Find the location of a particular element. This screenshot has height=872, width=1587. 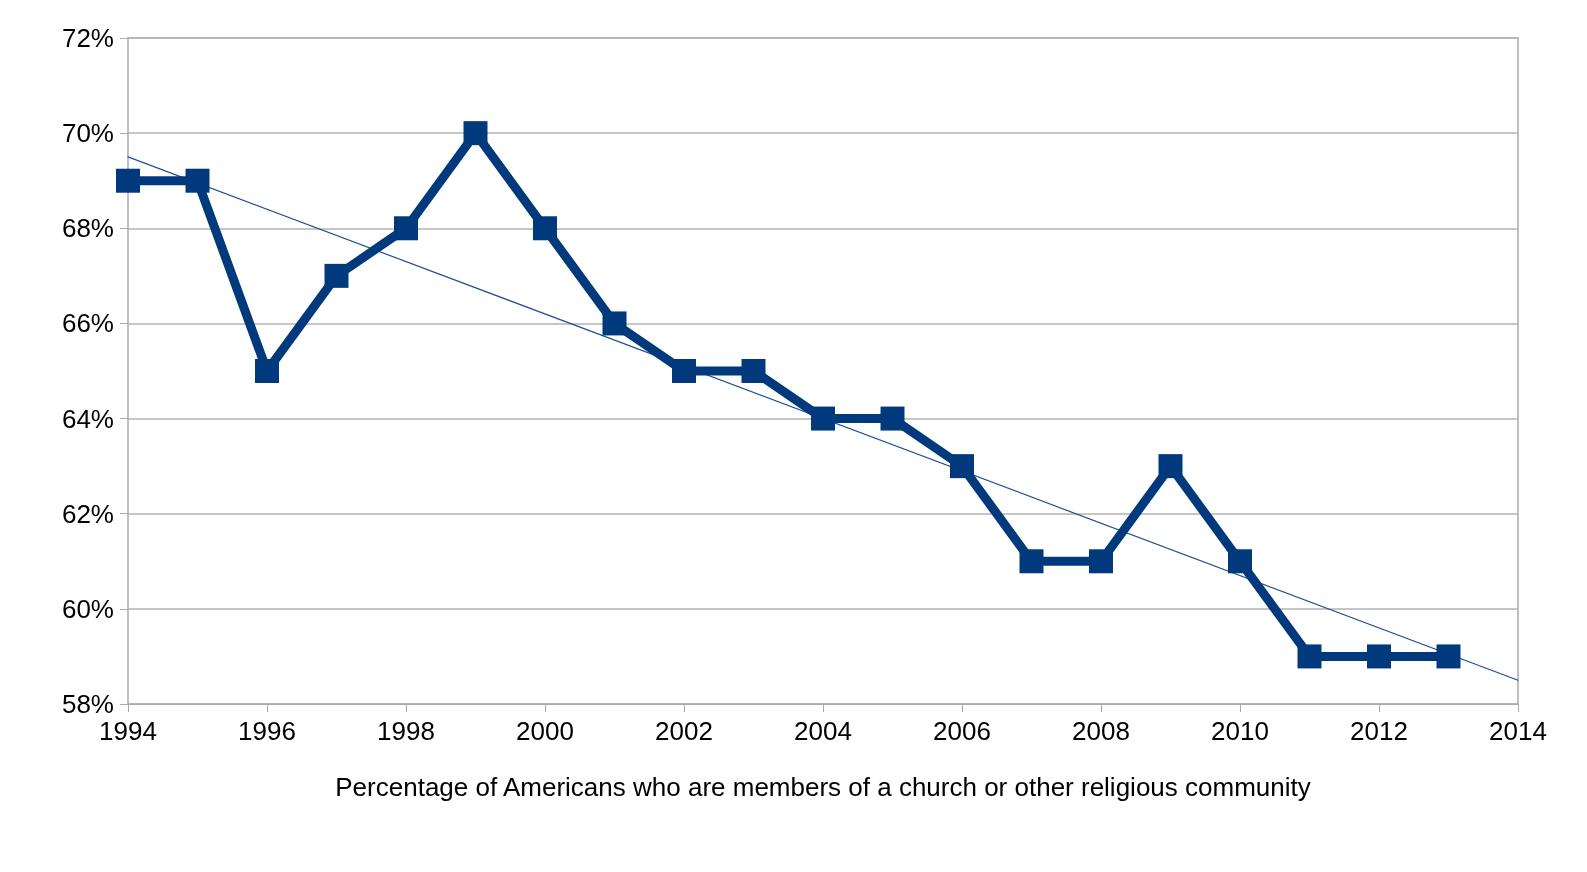

x-tick-label: 2002 is located at coordinates (684, 731).